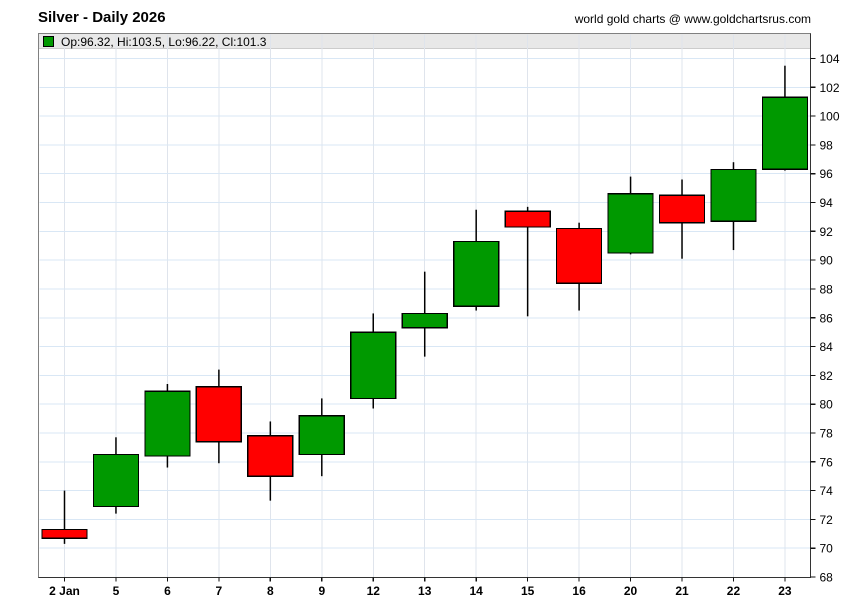 This screenshot has width=850, height=616. Describe the element at coordinates (321, 591) in the screenshot. I see `x-tick-label: 9` at that location.